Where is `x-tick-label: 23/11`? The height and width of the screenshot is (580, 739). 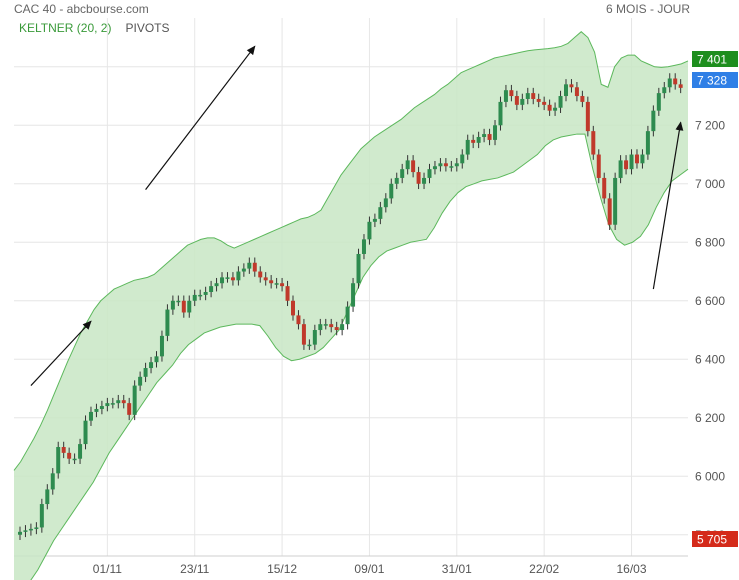
x-tick-label: 23/11 is located at coordinates (194, 569).